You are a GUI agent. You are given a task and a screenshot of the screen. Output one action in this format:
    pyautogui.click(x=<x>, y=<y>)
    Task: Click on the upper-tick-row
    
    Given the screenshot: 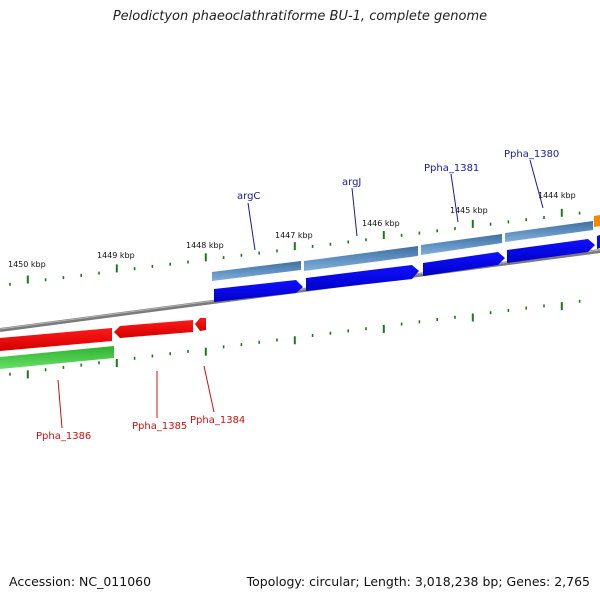 What is the action you would take?
    pyautogui.click(x=295, y=247)
    